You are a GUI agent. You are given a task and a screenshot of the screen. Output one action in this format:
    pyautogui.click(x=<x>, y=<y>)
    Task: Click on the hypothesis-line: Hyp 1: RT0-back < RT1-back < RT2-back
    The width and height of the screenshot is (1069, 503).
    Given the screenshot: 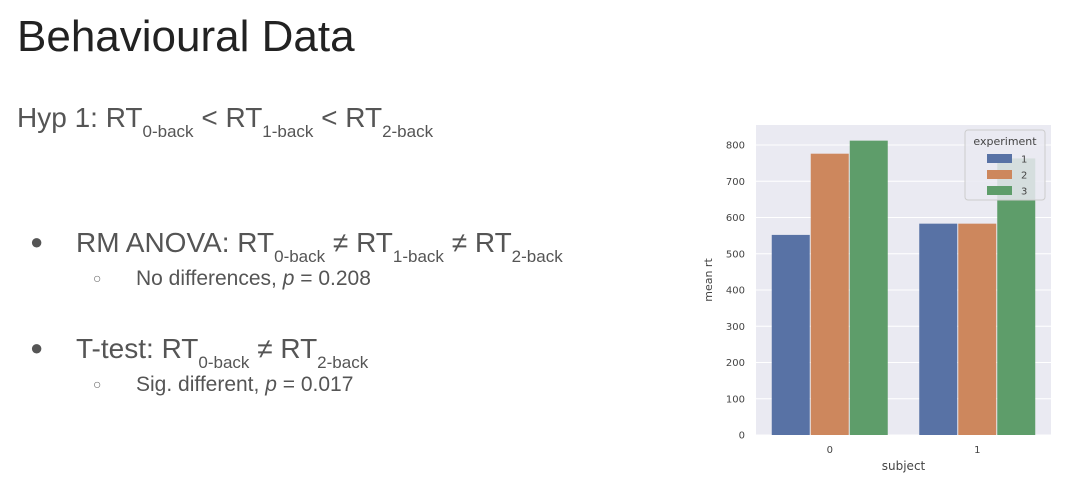 What is the action you would take?
    pyautogui.click(x=225, y=121)
    